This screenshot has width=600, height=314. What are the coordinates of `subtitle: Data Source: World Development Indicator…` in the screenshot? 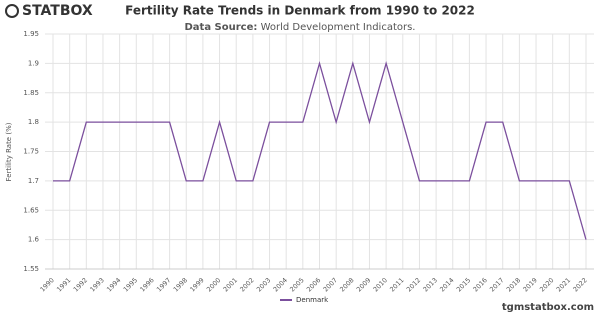 It's located at (300, 27).